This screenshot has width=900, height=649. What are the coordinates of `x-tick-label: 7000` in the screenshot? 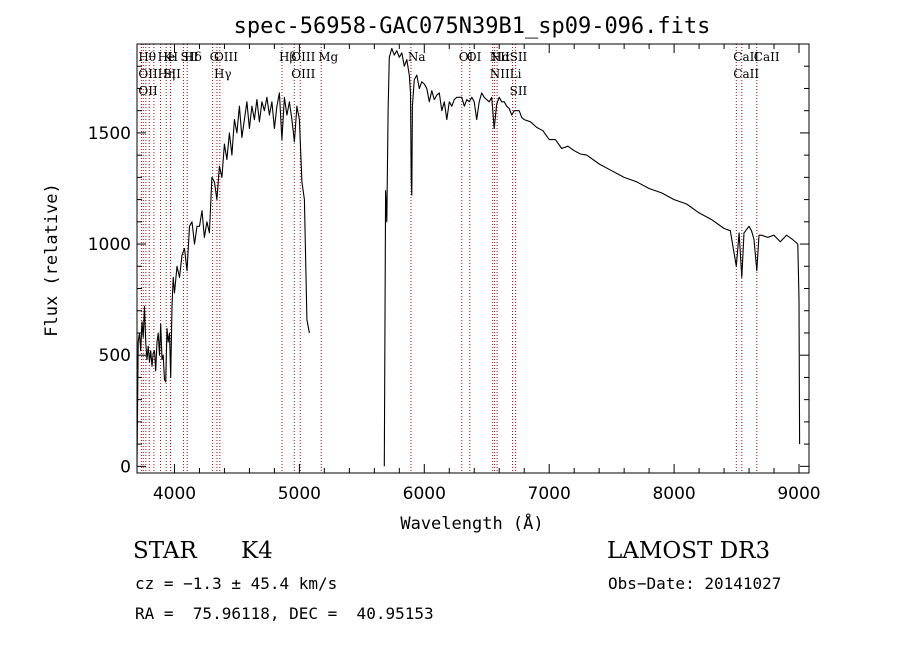 It's located at (549, 494).